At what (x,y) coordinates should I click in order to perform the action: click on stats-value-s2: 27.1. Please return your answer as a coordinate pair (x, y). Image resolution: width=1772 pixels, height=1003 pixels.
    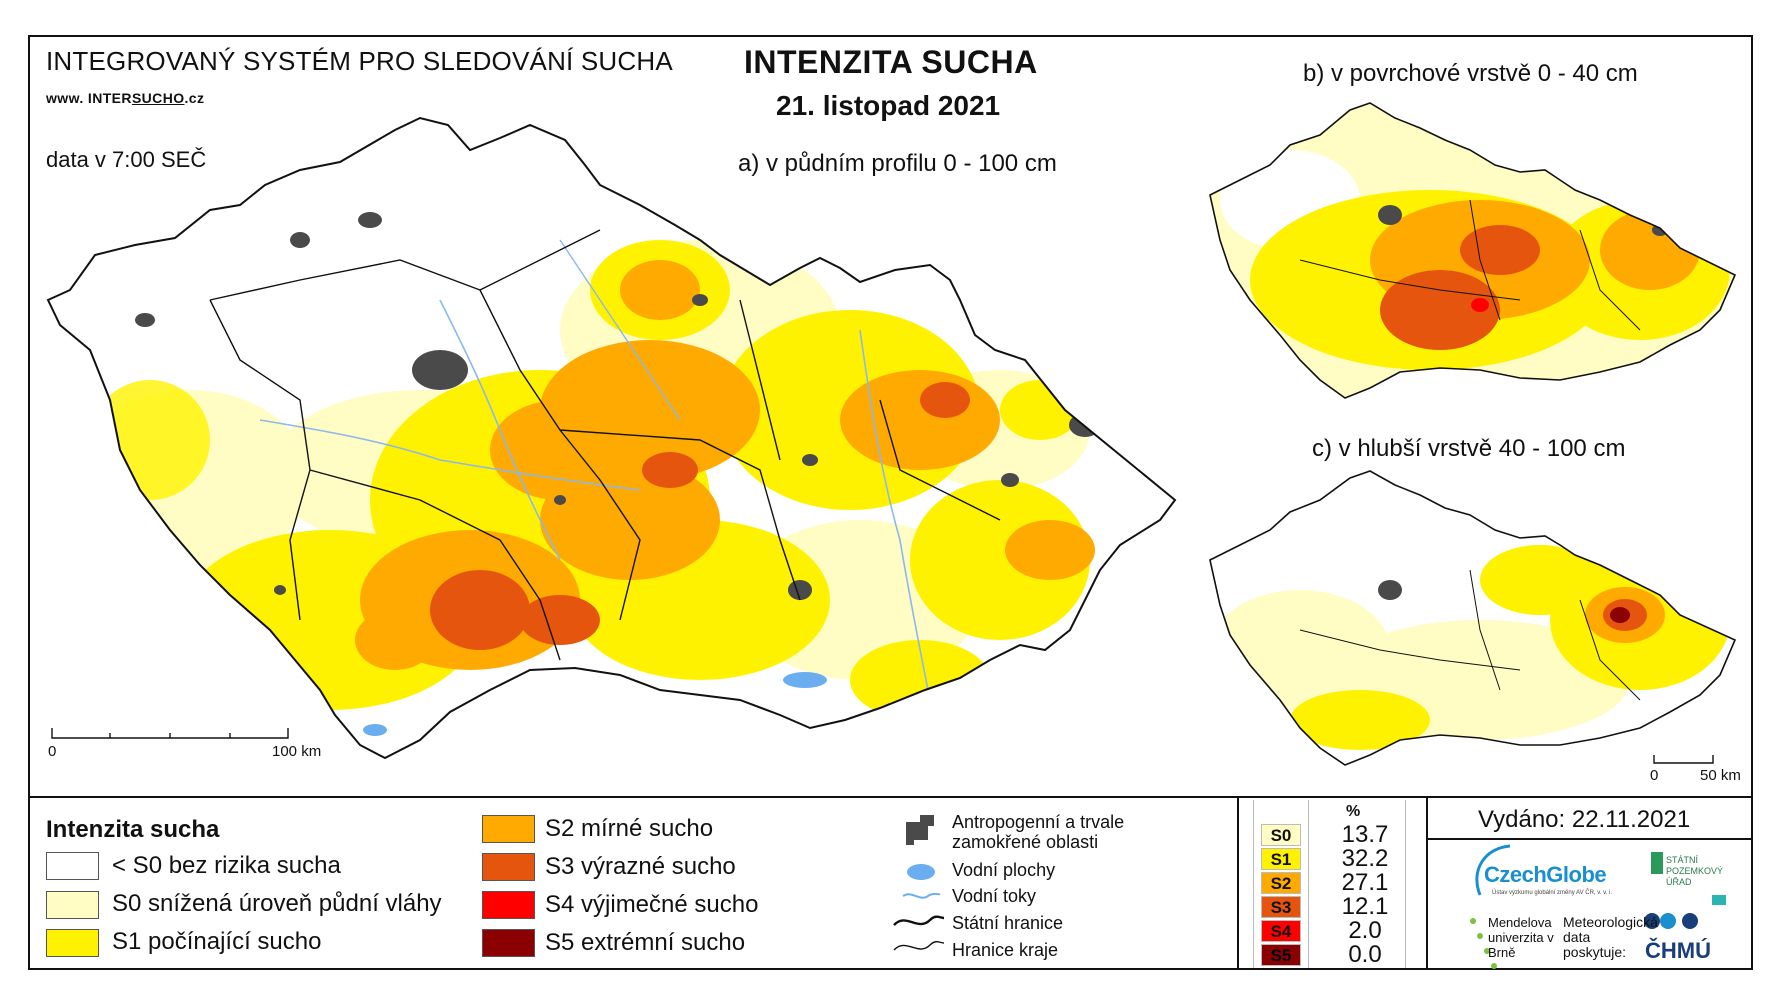
    Looking at the image, I should click on (1365, 882).